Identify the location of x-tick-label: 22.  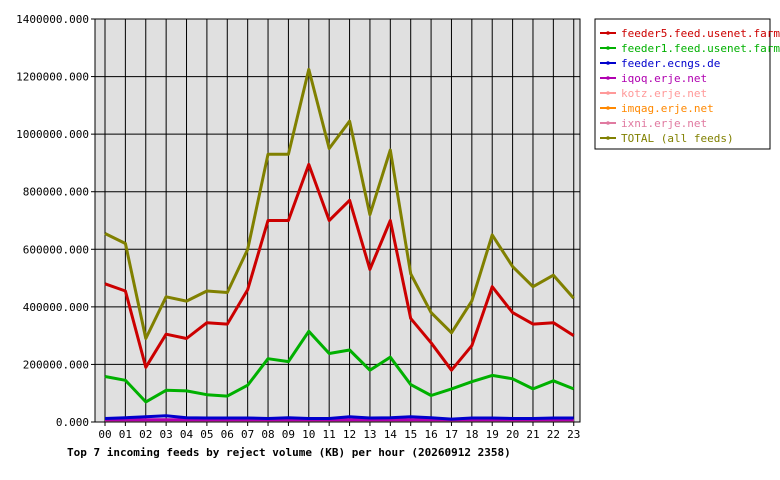
(553, 434).